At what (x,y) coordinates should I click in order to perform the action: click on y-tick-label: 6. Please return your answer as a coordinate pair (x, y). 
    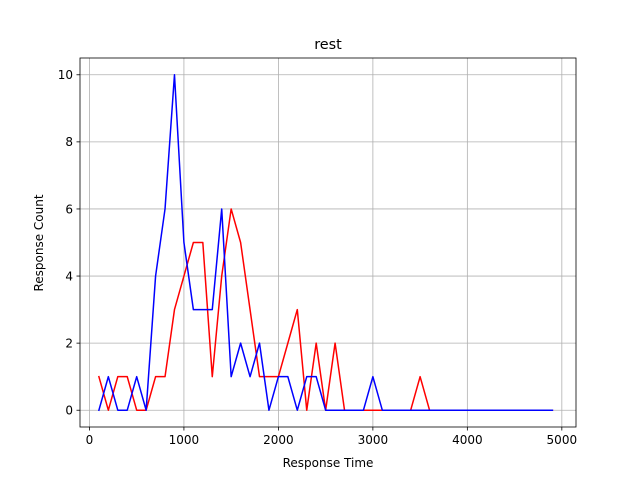
    Looking at the image, I should click on (69, 209).